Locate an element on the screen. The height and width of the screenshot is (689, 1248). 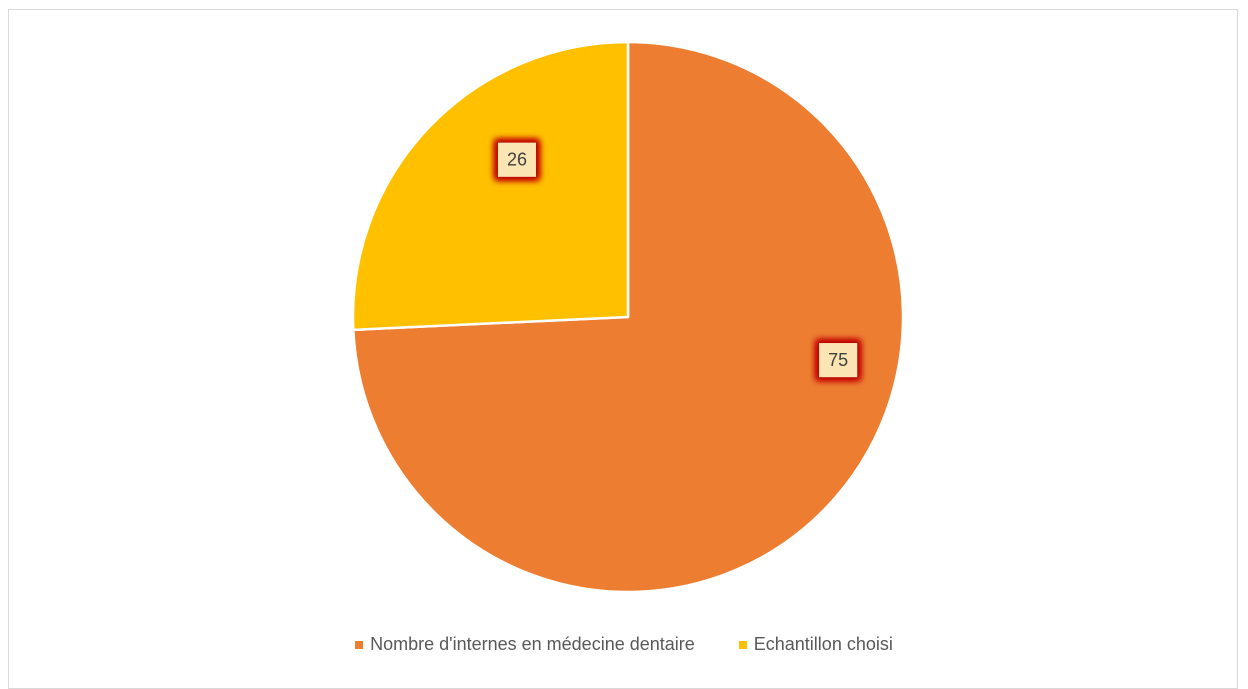
data-label-box-internes is located at coordinates (838, 360).